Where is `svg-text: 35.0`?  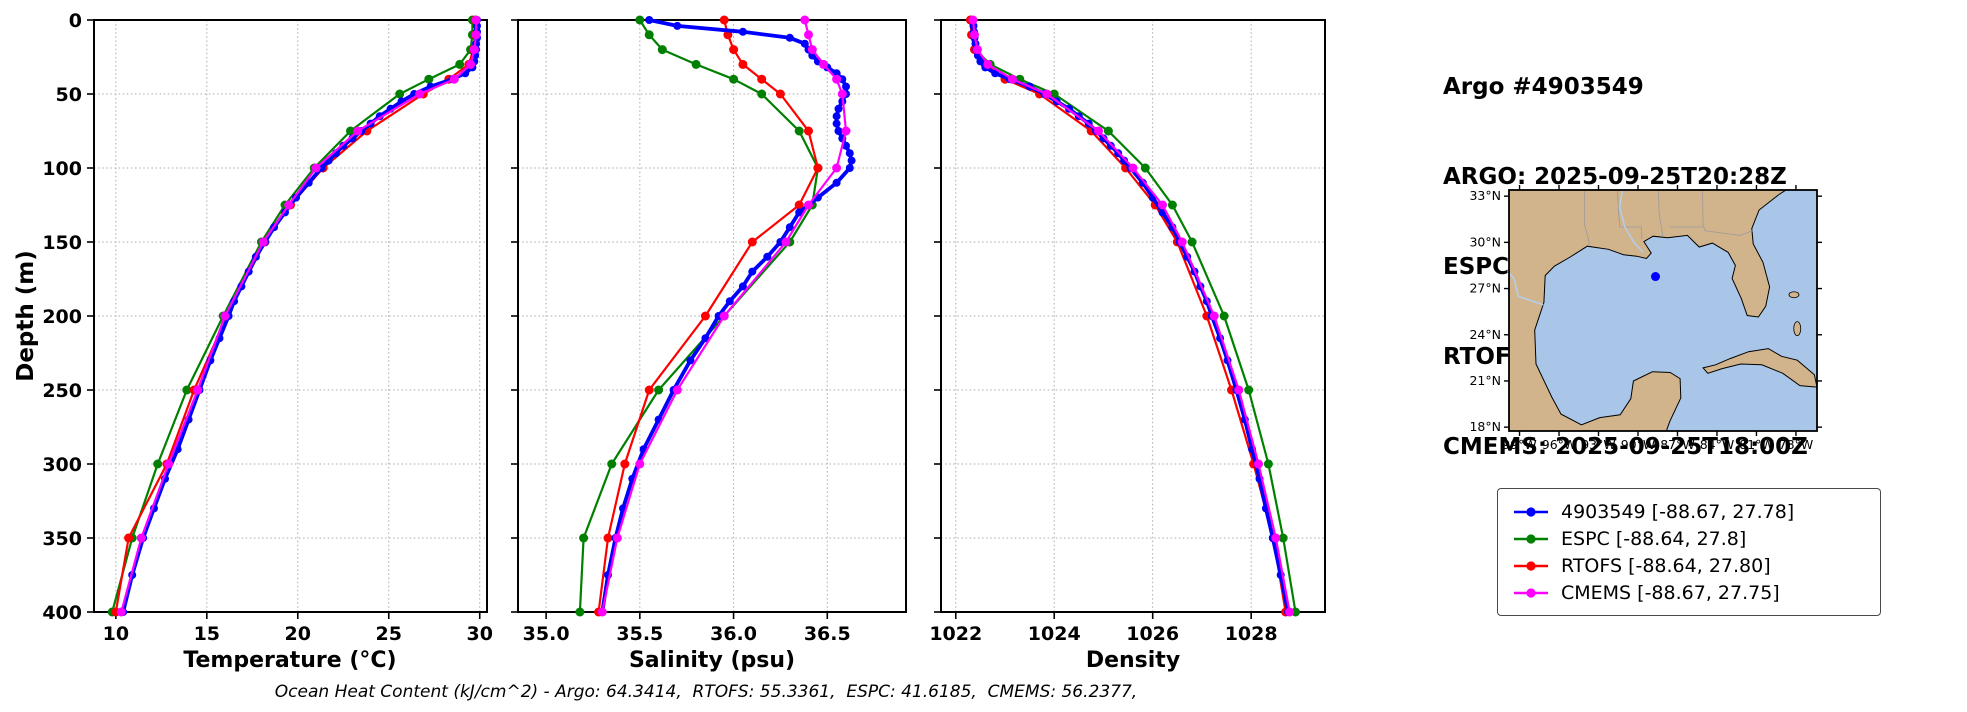 svg-text: 35.0 is located at coordinates (546, 634).